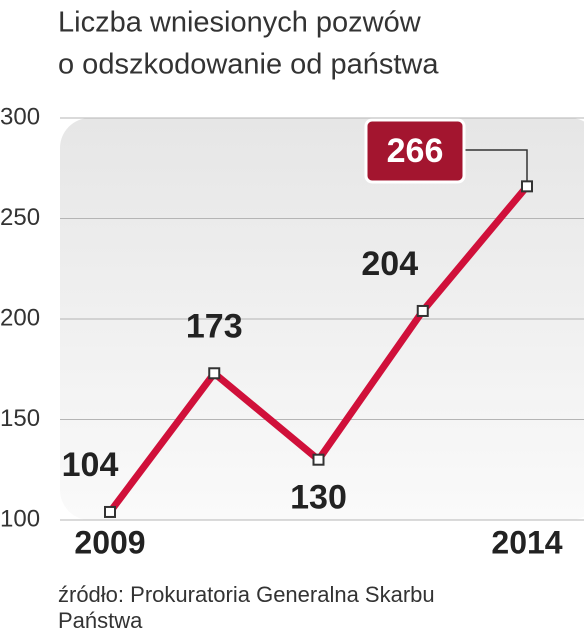 The image size is (584, 640). Describe the element at coordinates (526, 542) in the screenshot. I see `x-tick-label: 2014` at that location.